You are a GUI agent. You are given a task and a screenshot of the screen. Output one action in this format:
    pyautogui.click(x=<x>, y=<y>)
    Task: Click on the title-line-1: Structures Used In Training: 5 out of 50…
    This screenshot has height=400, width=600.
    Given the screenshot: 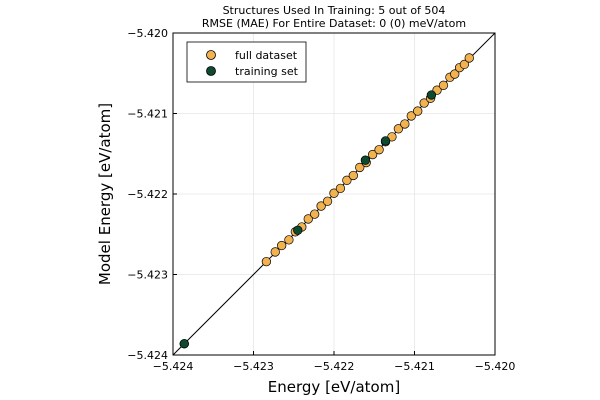 What is the action you would take?
    pyautogui.click(x=334, y=10)
    